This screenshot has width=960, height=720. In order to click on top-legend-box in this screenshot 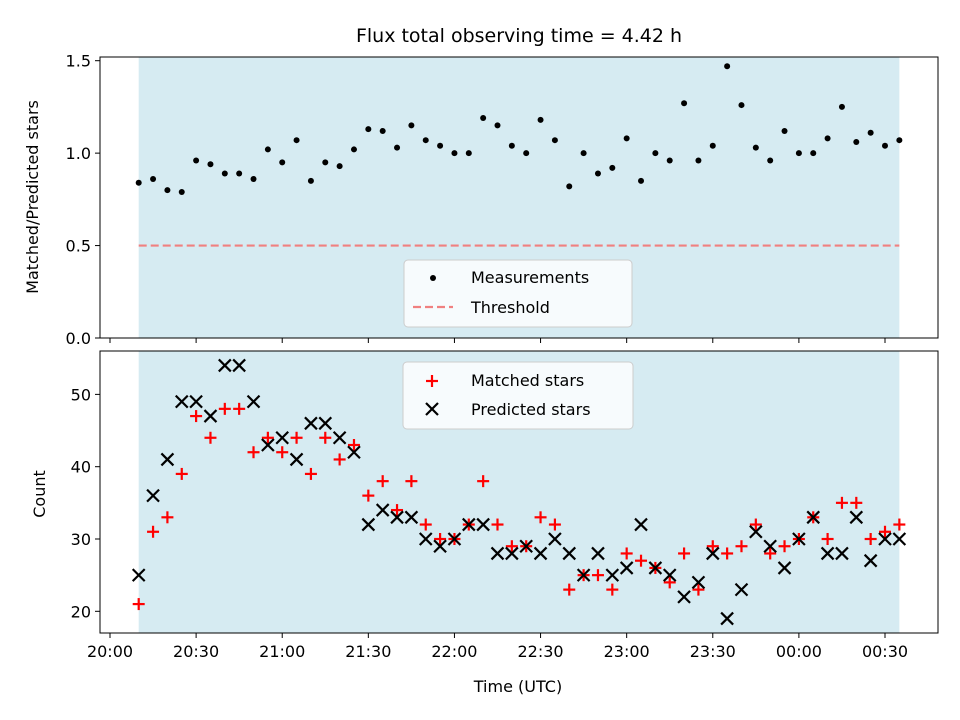, I will do `click(518, 293)`.